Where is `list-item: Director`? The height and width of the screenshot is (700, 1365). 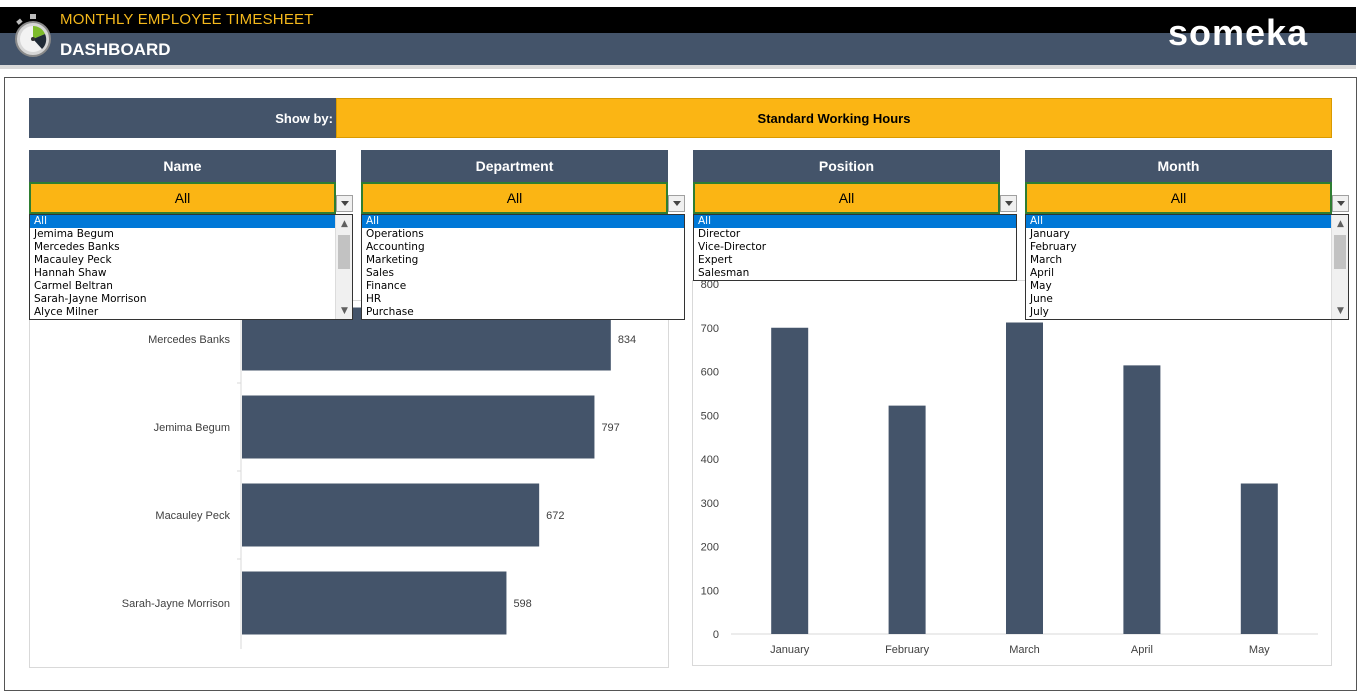 list-item: Director is located at coordinates (719, 234).